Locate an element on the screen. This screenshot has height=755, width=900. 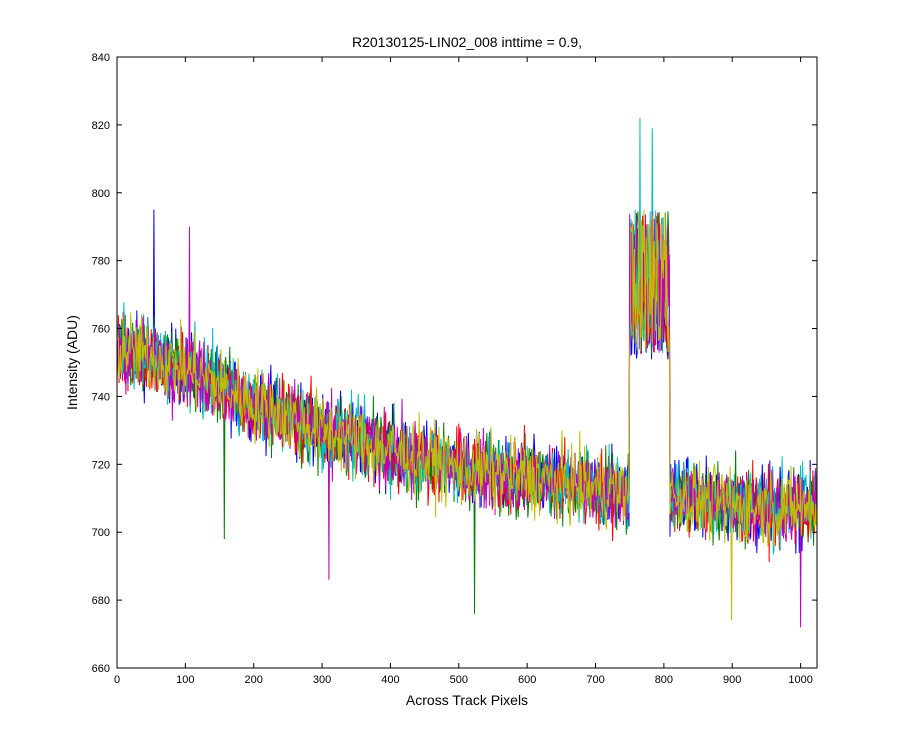
y-tick-label: 740 is located at coordinates (101, 397).